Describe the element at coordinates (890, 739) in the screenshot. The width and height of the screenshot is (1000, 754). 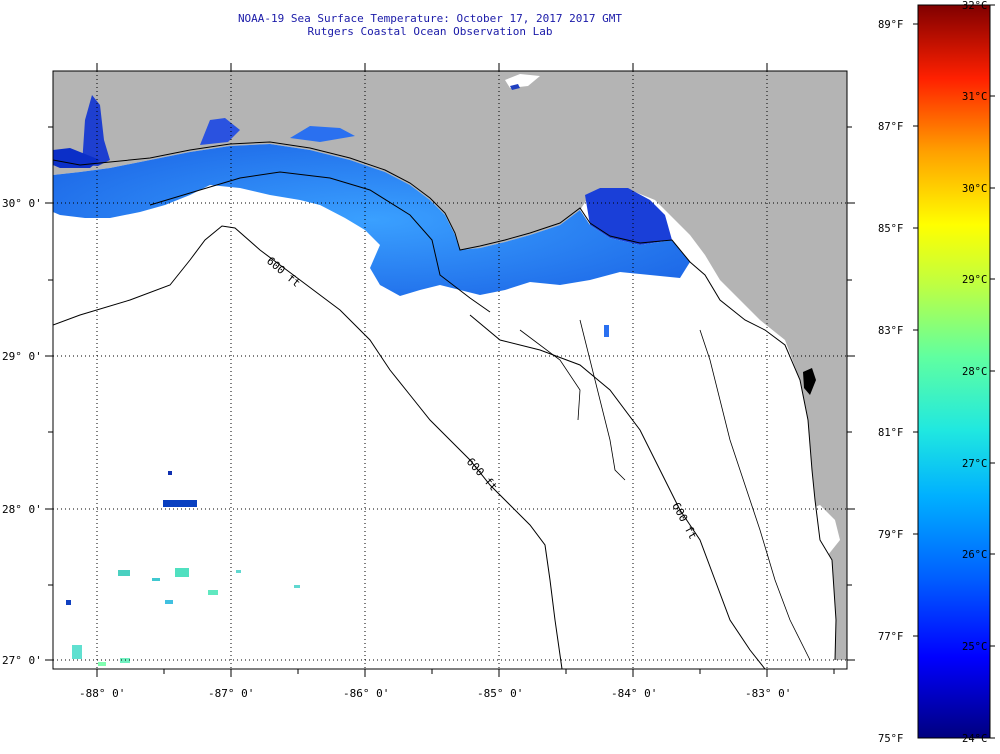
I see `colorbar-label-f: 75°F` at that location.